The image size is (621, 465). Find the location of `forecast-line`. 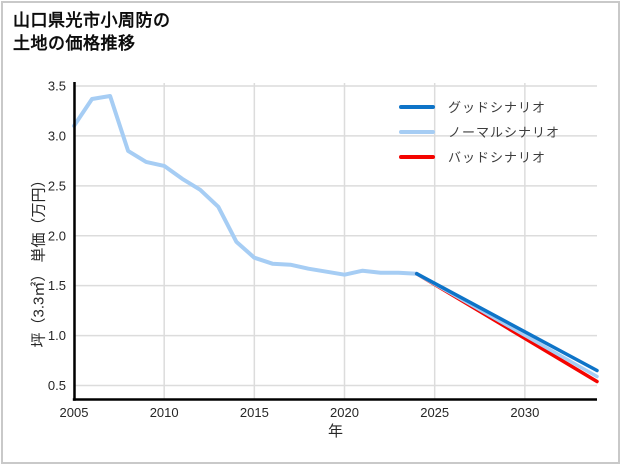

forecast-line is located at coordinates (506, 322).